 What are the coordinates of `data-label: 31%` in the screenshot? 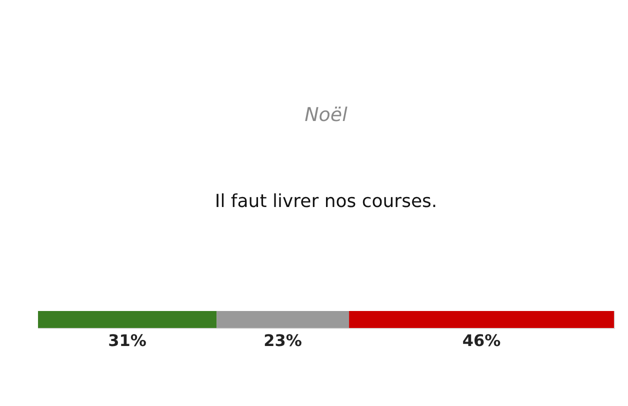 It's located at (127, 340).